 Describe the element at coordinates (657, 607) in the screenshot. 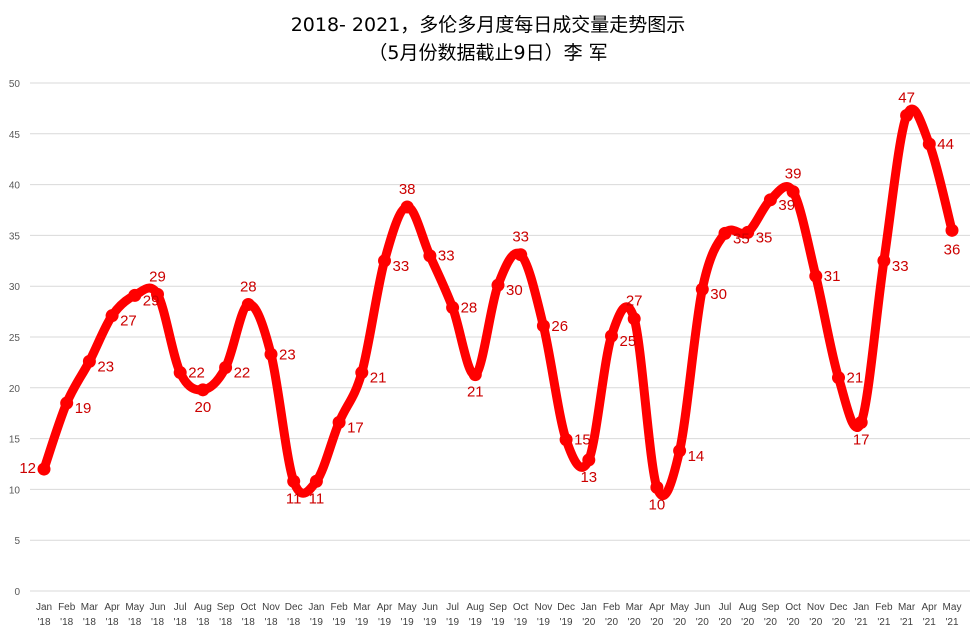

I see `x-tick-label: Apr` at that location.